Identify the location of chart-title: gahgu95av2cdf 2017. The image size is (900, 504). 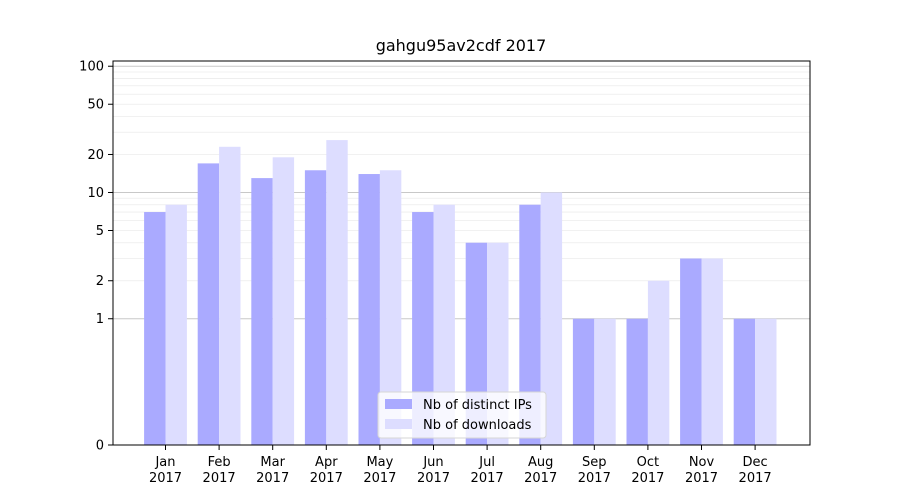
(461, 45).